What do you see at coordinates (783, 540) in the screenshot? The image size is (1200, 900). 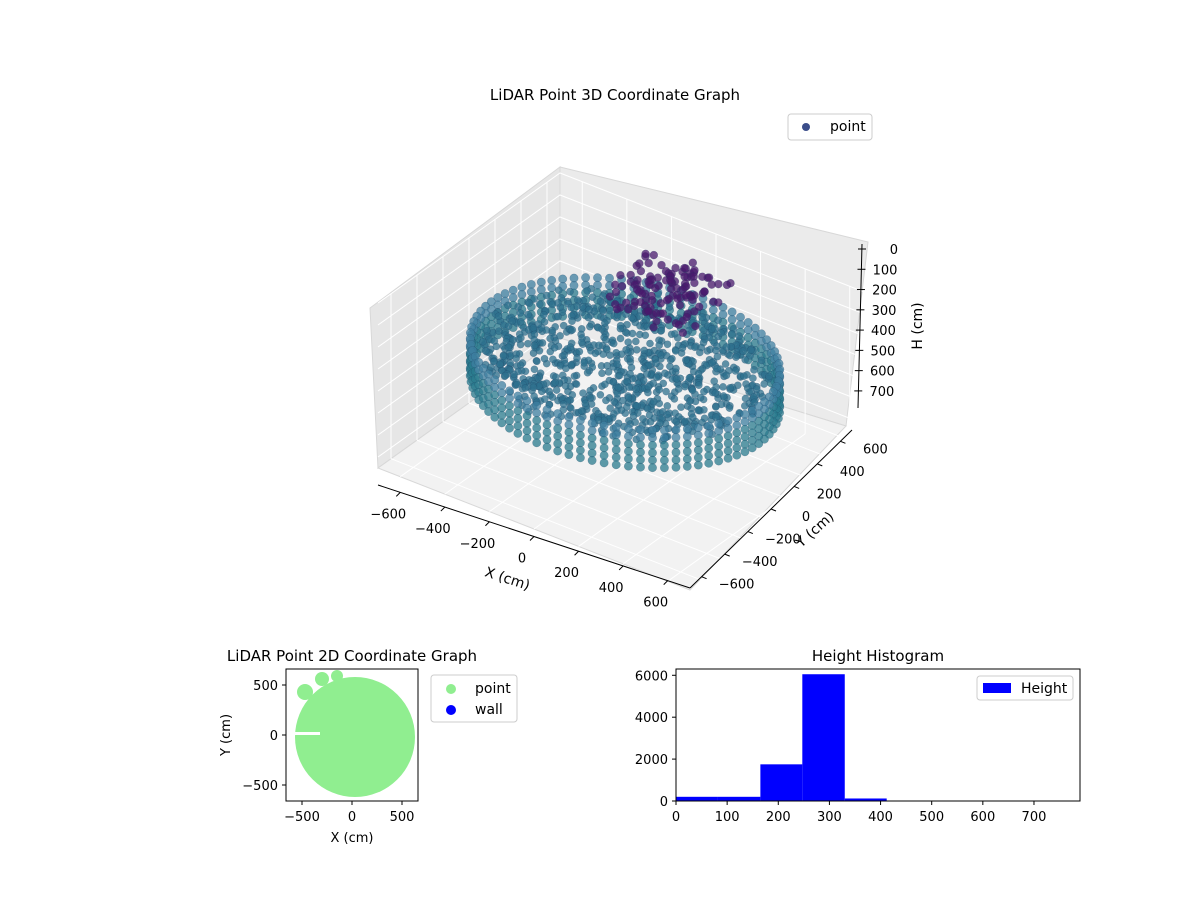 I see `y-tick-label-3d: −200` at bounding box center [783, 540].